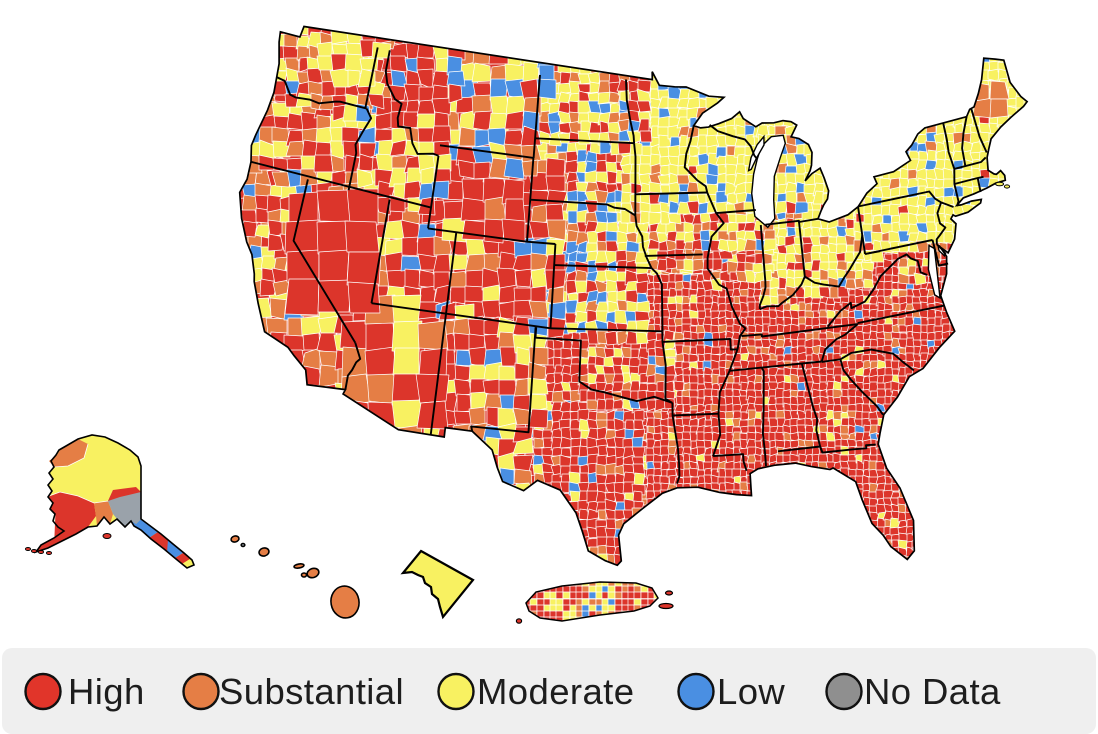 This screenshot has width=1098, height=734. What do you see at coordinates (555, 691) in the screenshot?
I see `svg-text: Moderate` at bounding box center [555, 691].